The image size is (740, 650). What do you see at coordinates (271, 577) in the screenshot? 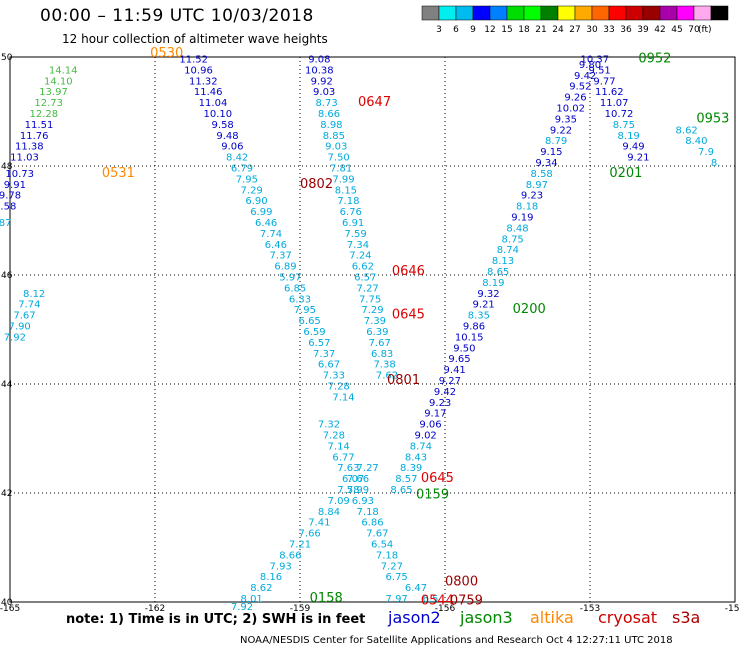
I see `data-point-label: 8.16` at bounding box center [271, 577].